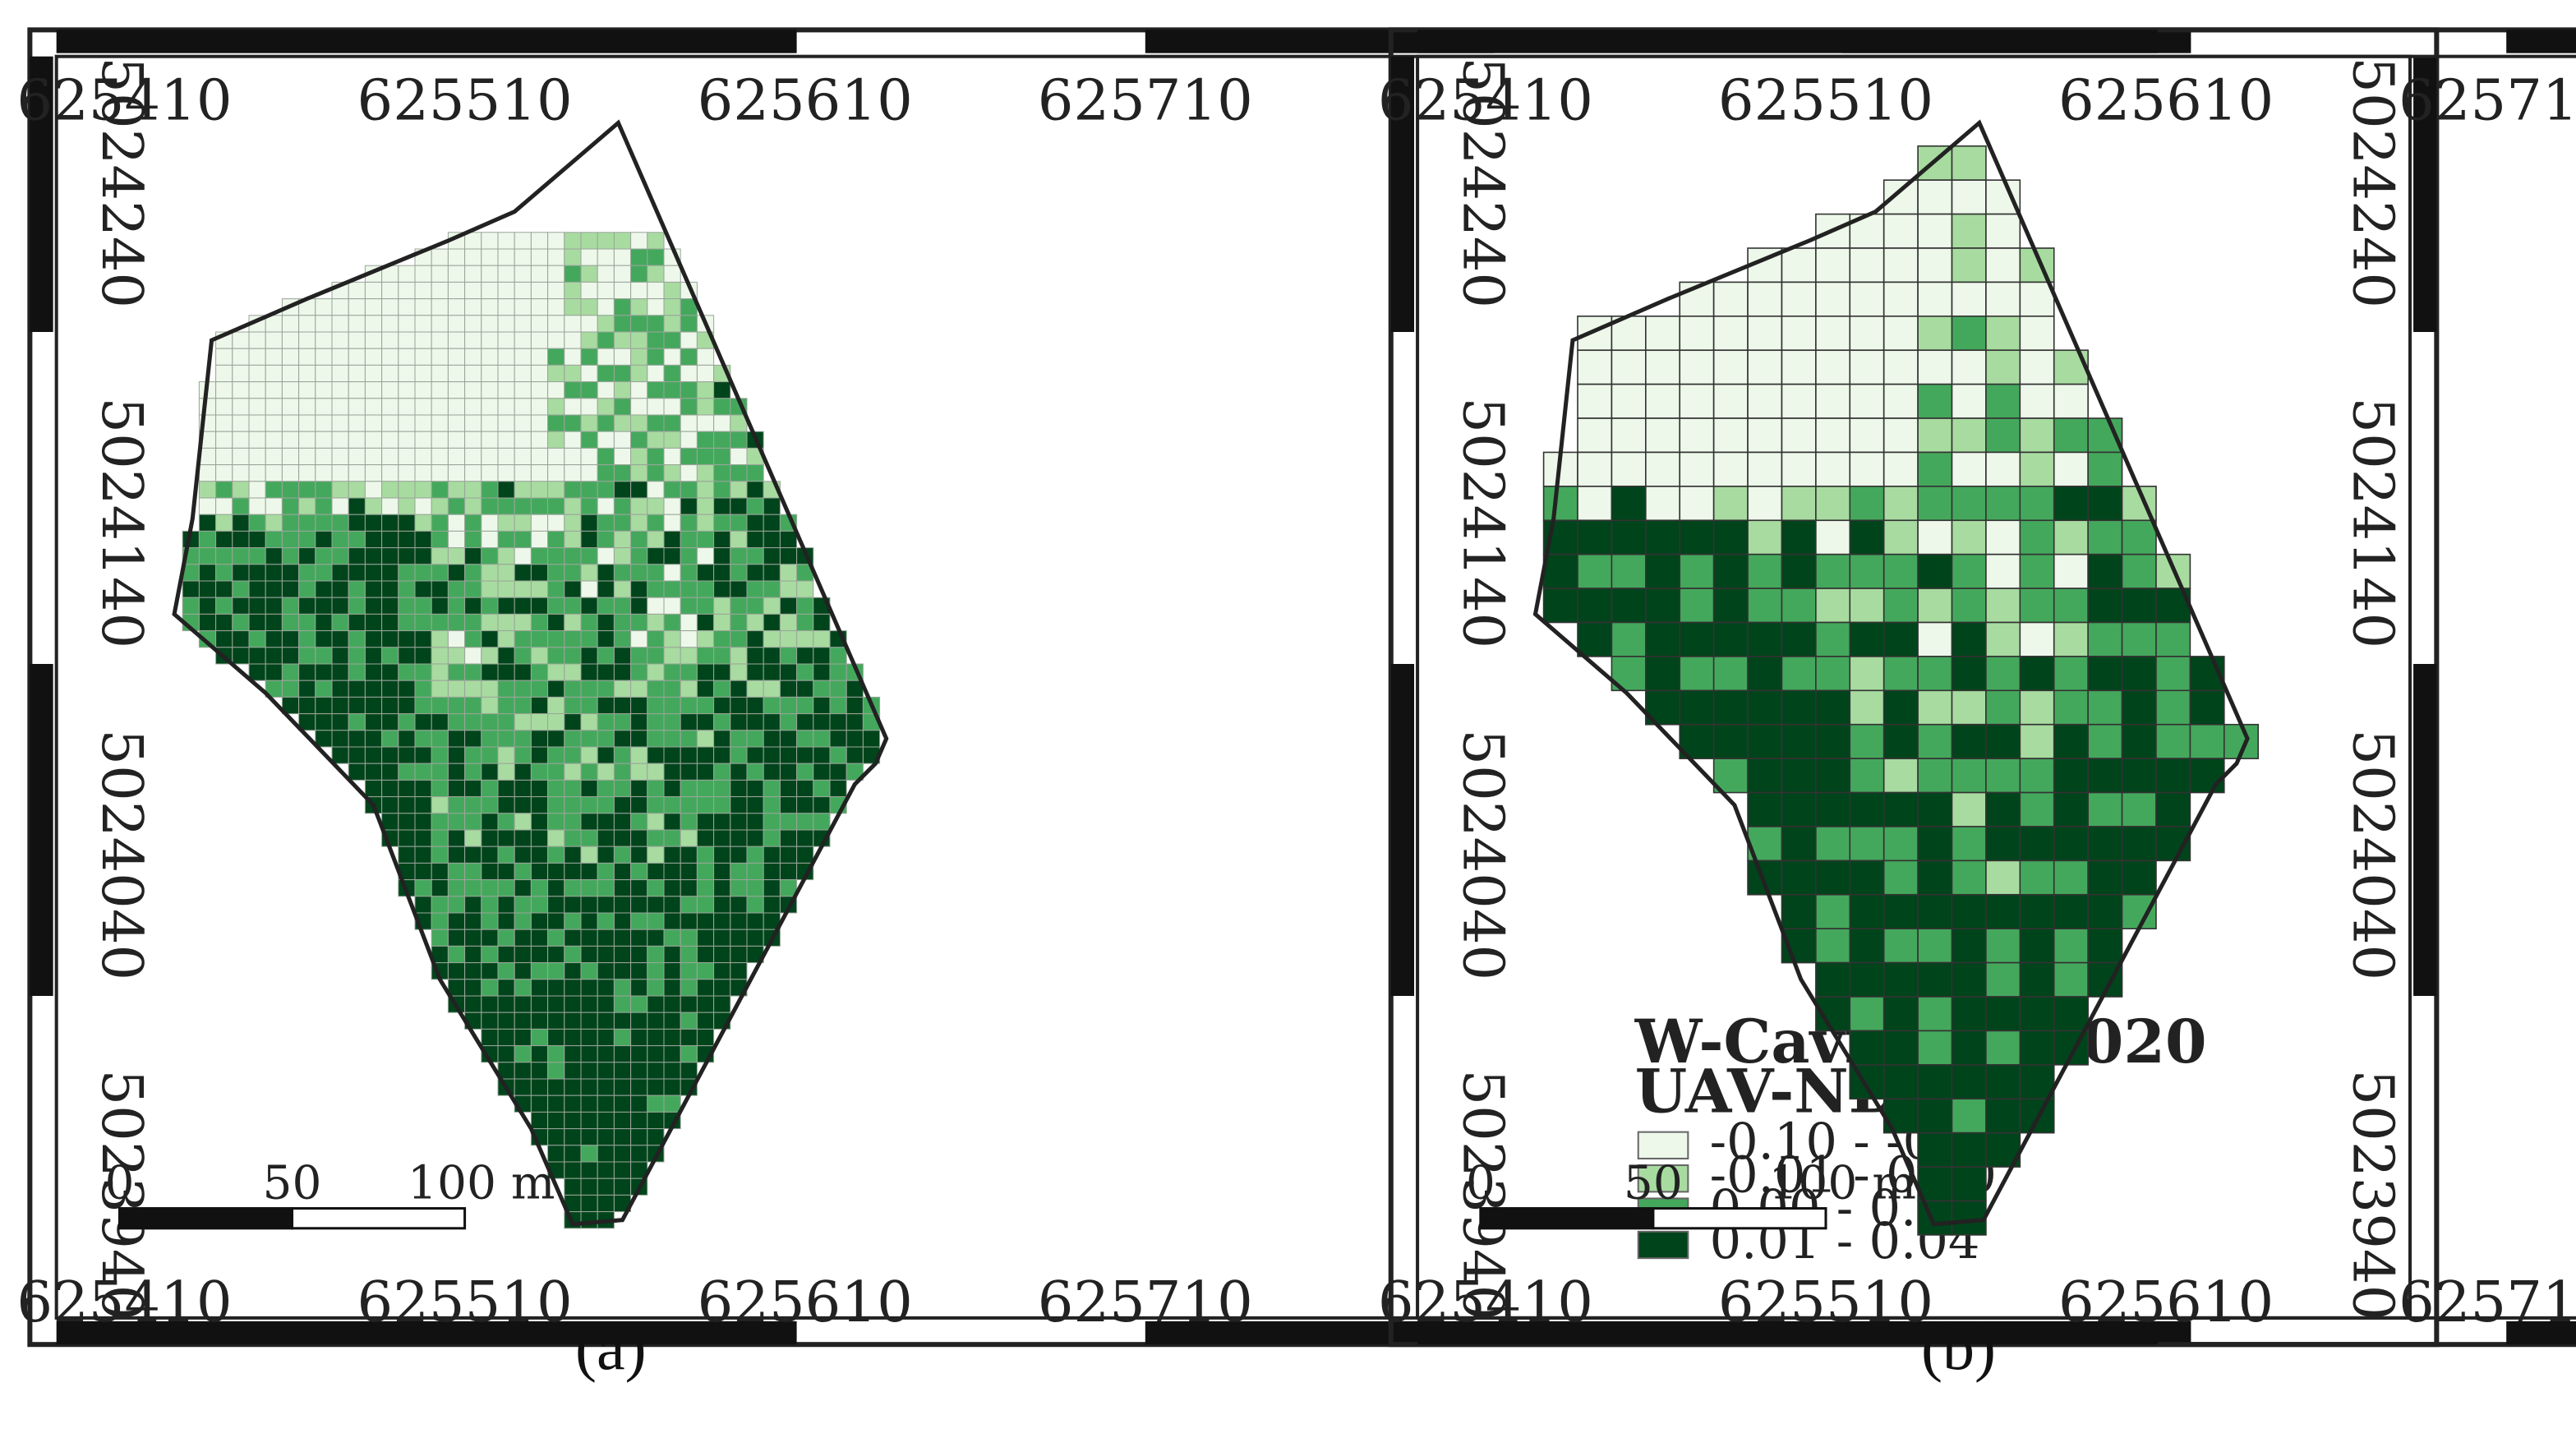  I want to click on x-tick-bottom: 625510, so click(1825, 1302).